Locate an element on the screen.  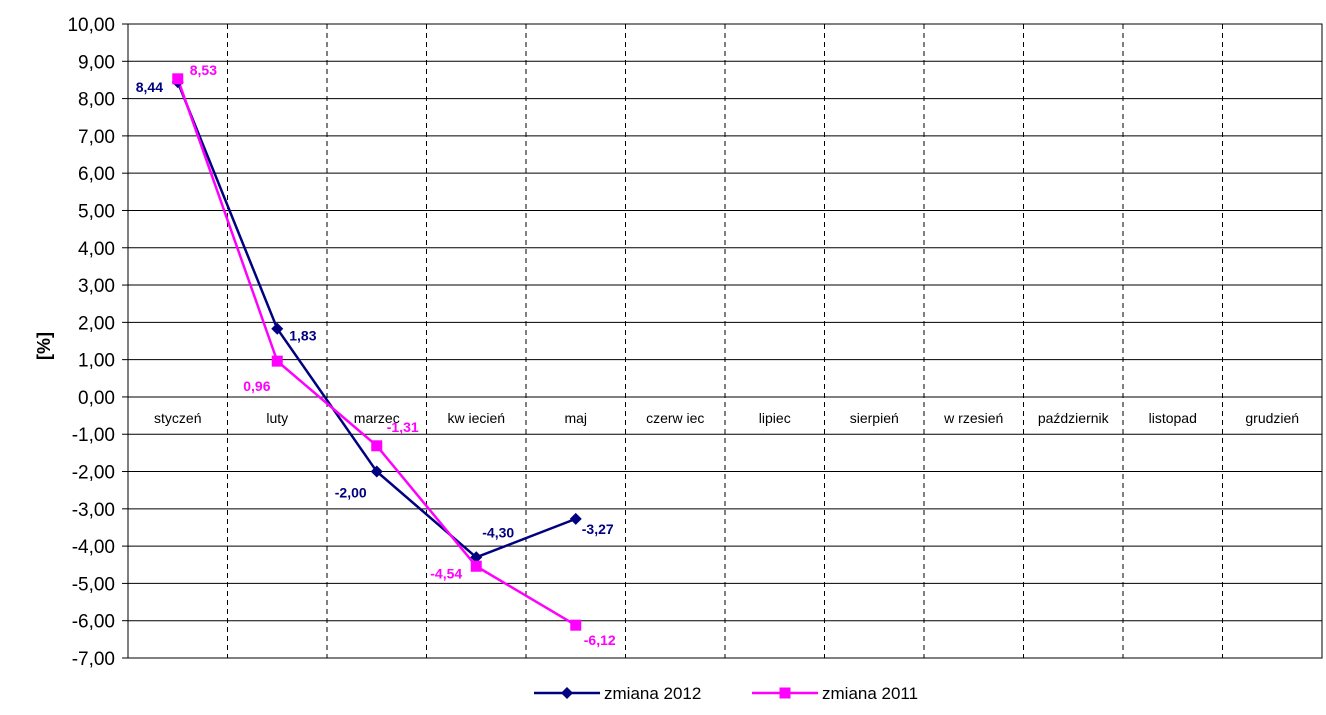
y-axis-label: [%] is located at coordinates (44, 346).